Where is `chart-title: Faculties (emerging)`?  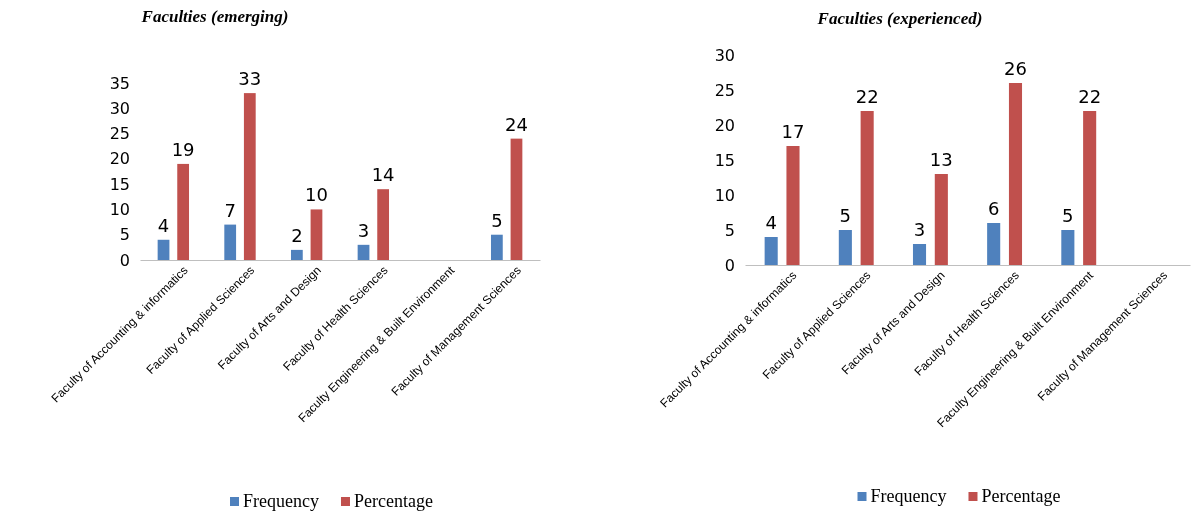 chart-title: Faculties (emerging) is located at coordinates (214, 16).